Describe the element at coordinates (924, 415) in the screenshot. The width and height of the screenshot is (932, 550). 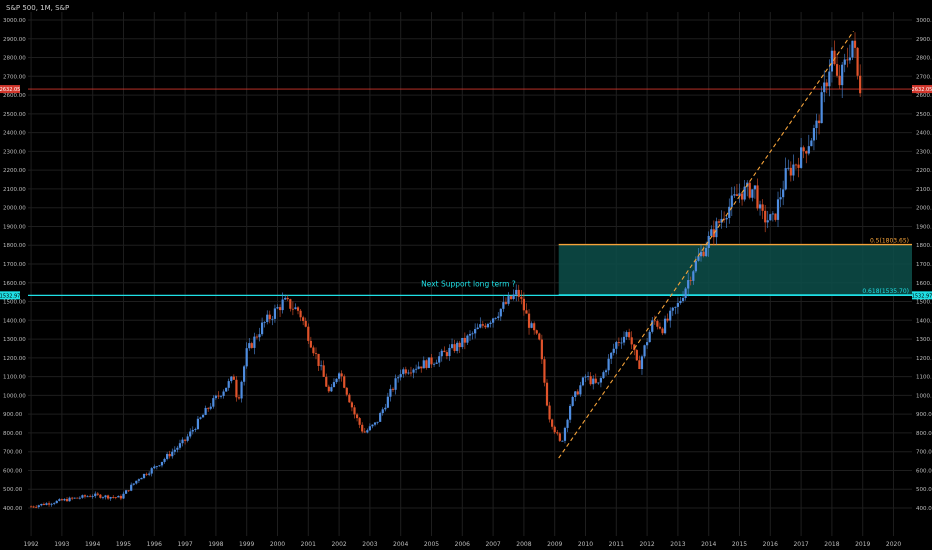
I see `y-tick-label-right: 900.00` at that location.